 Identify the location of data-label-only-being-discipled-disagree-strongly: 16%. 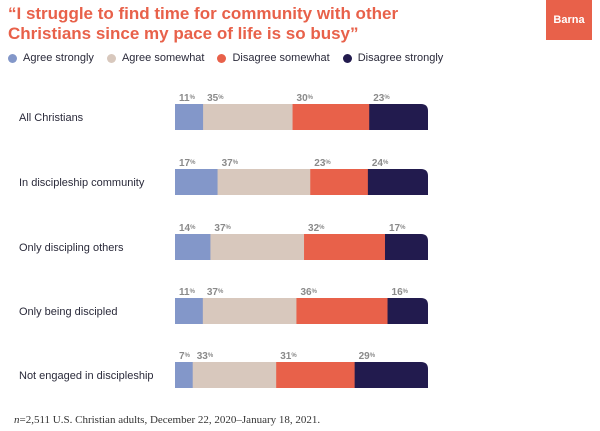
(400, 292).